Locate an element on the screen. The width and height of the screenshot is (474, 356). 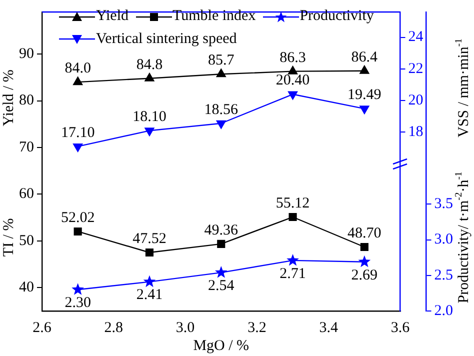
x-tick-label: 2.6 is located at coordinates (42, 328).